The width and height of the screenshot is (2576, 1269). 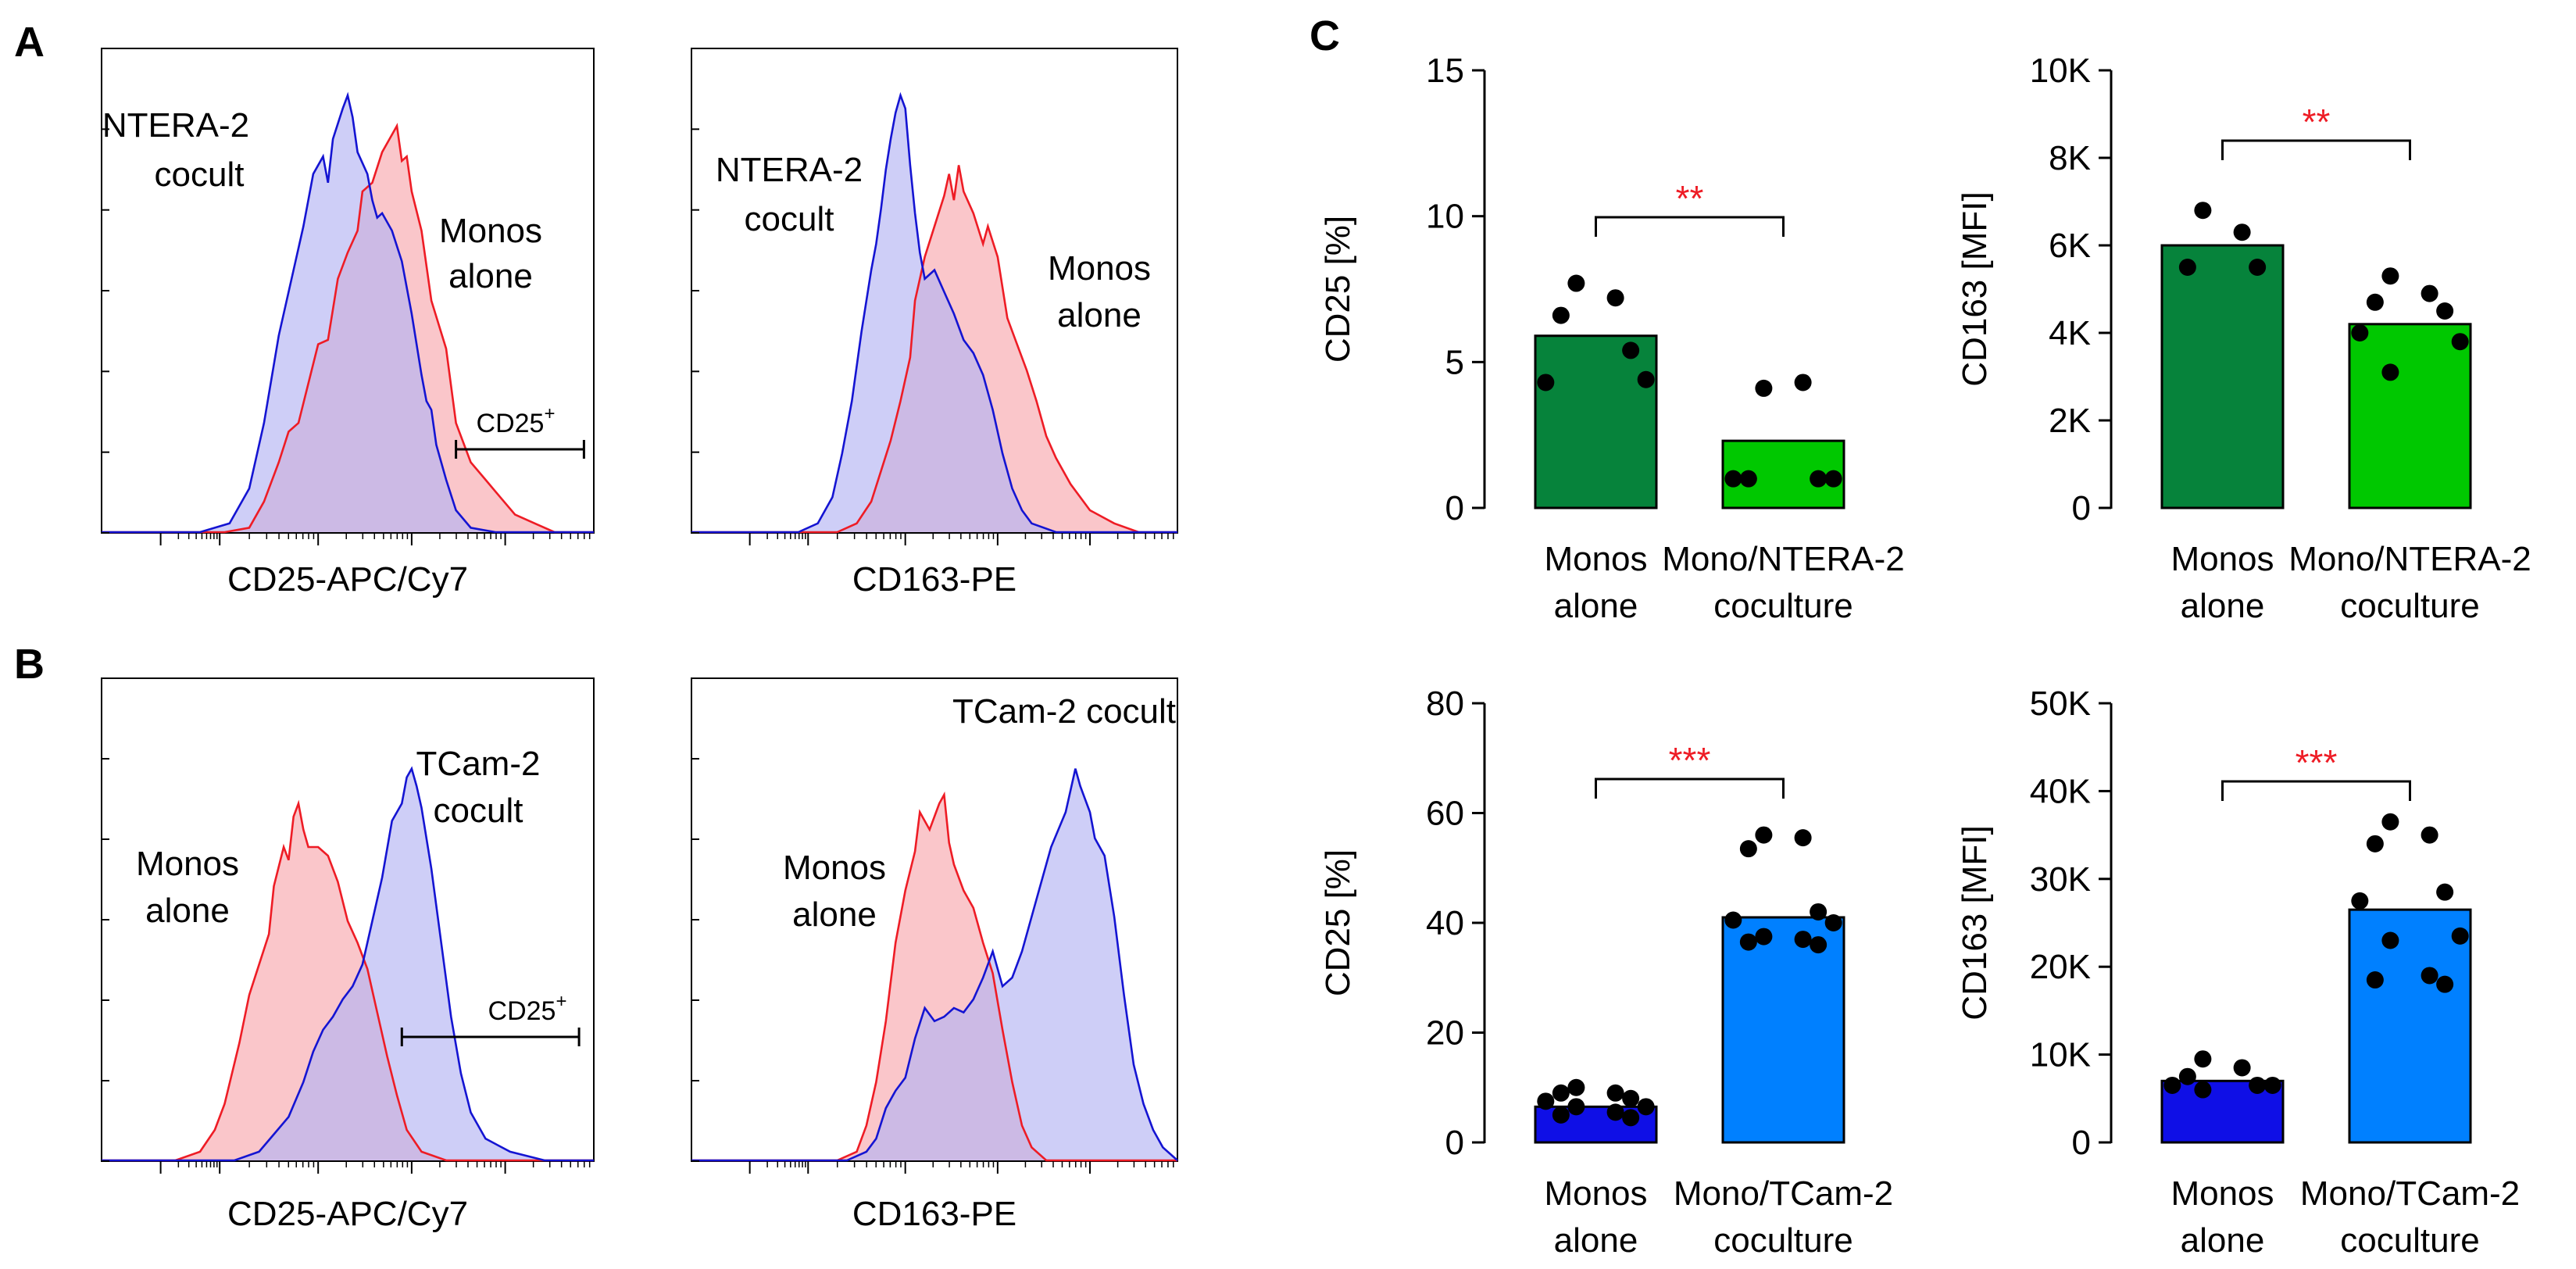 I want to click on y-tick-label: 4K, so click(x=2070, y=333).